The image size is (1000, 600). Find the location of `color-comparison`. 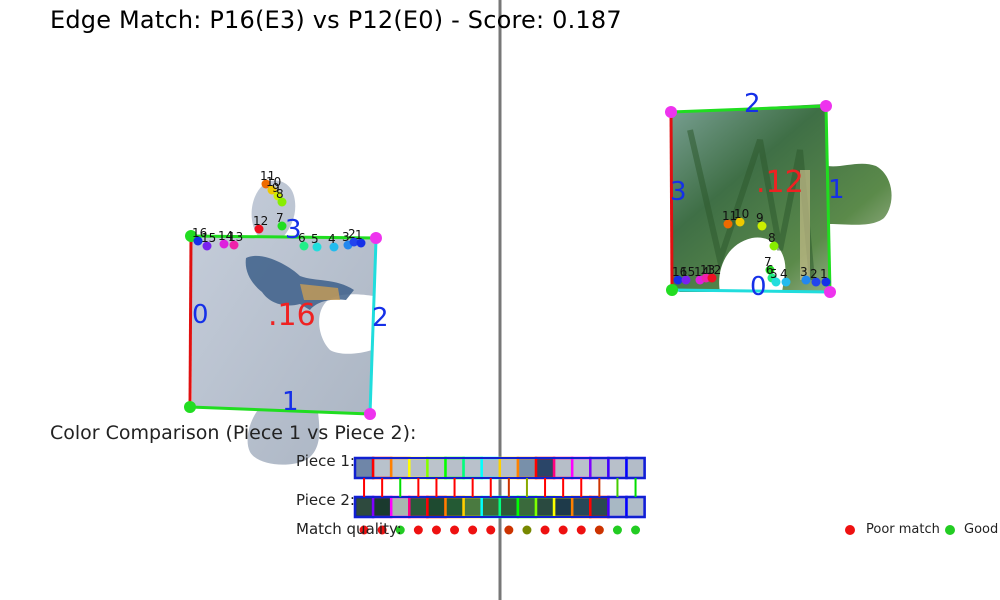

color-comparison is located at coordinates (654, 495).